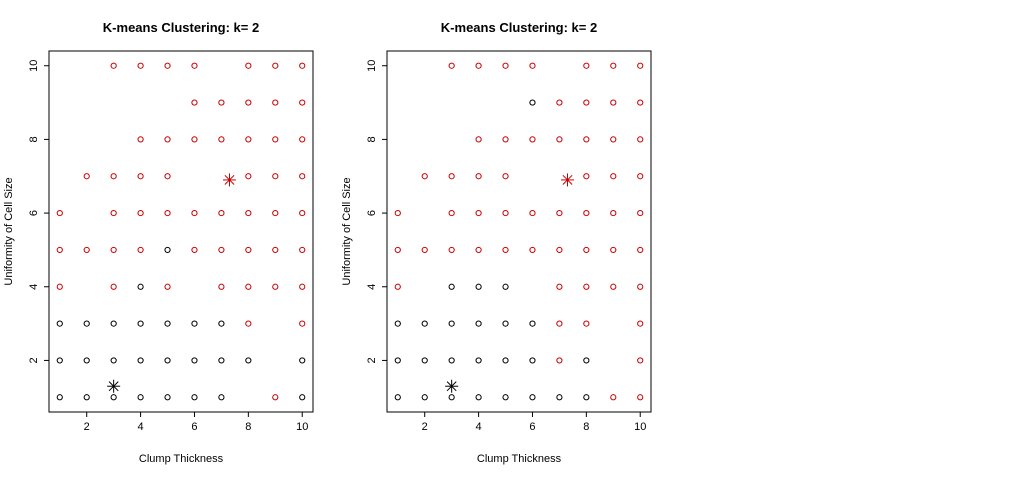 This screenshot has height=478, width=1013. What do you see at coordinates (248, 427) in the screenshot?
I see `x-tick-label: 8` at bounding box center [248, 427].